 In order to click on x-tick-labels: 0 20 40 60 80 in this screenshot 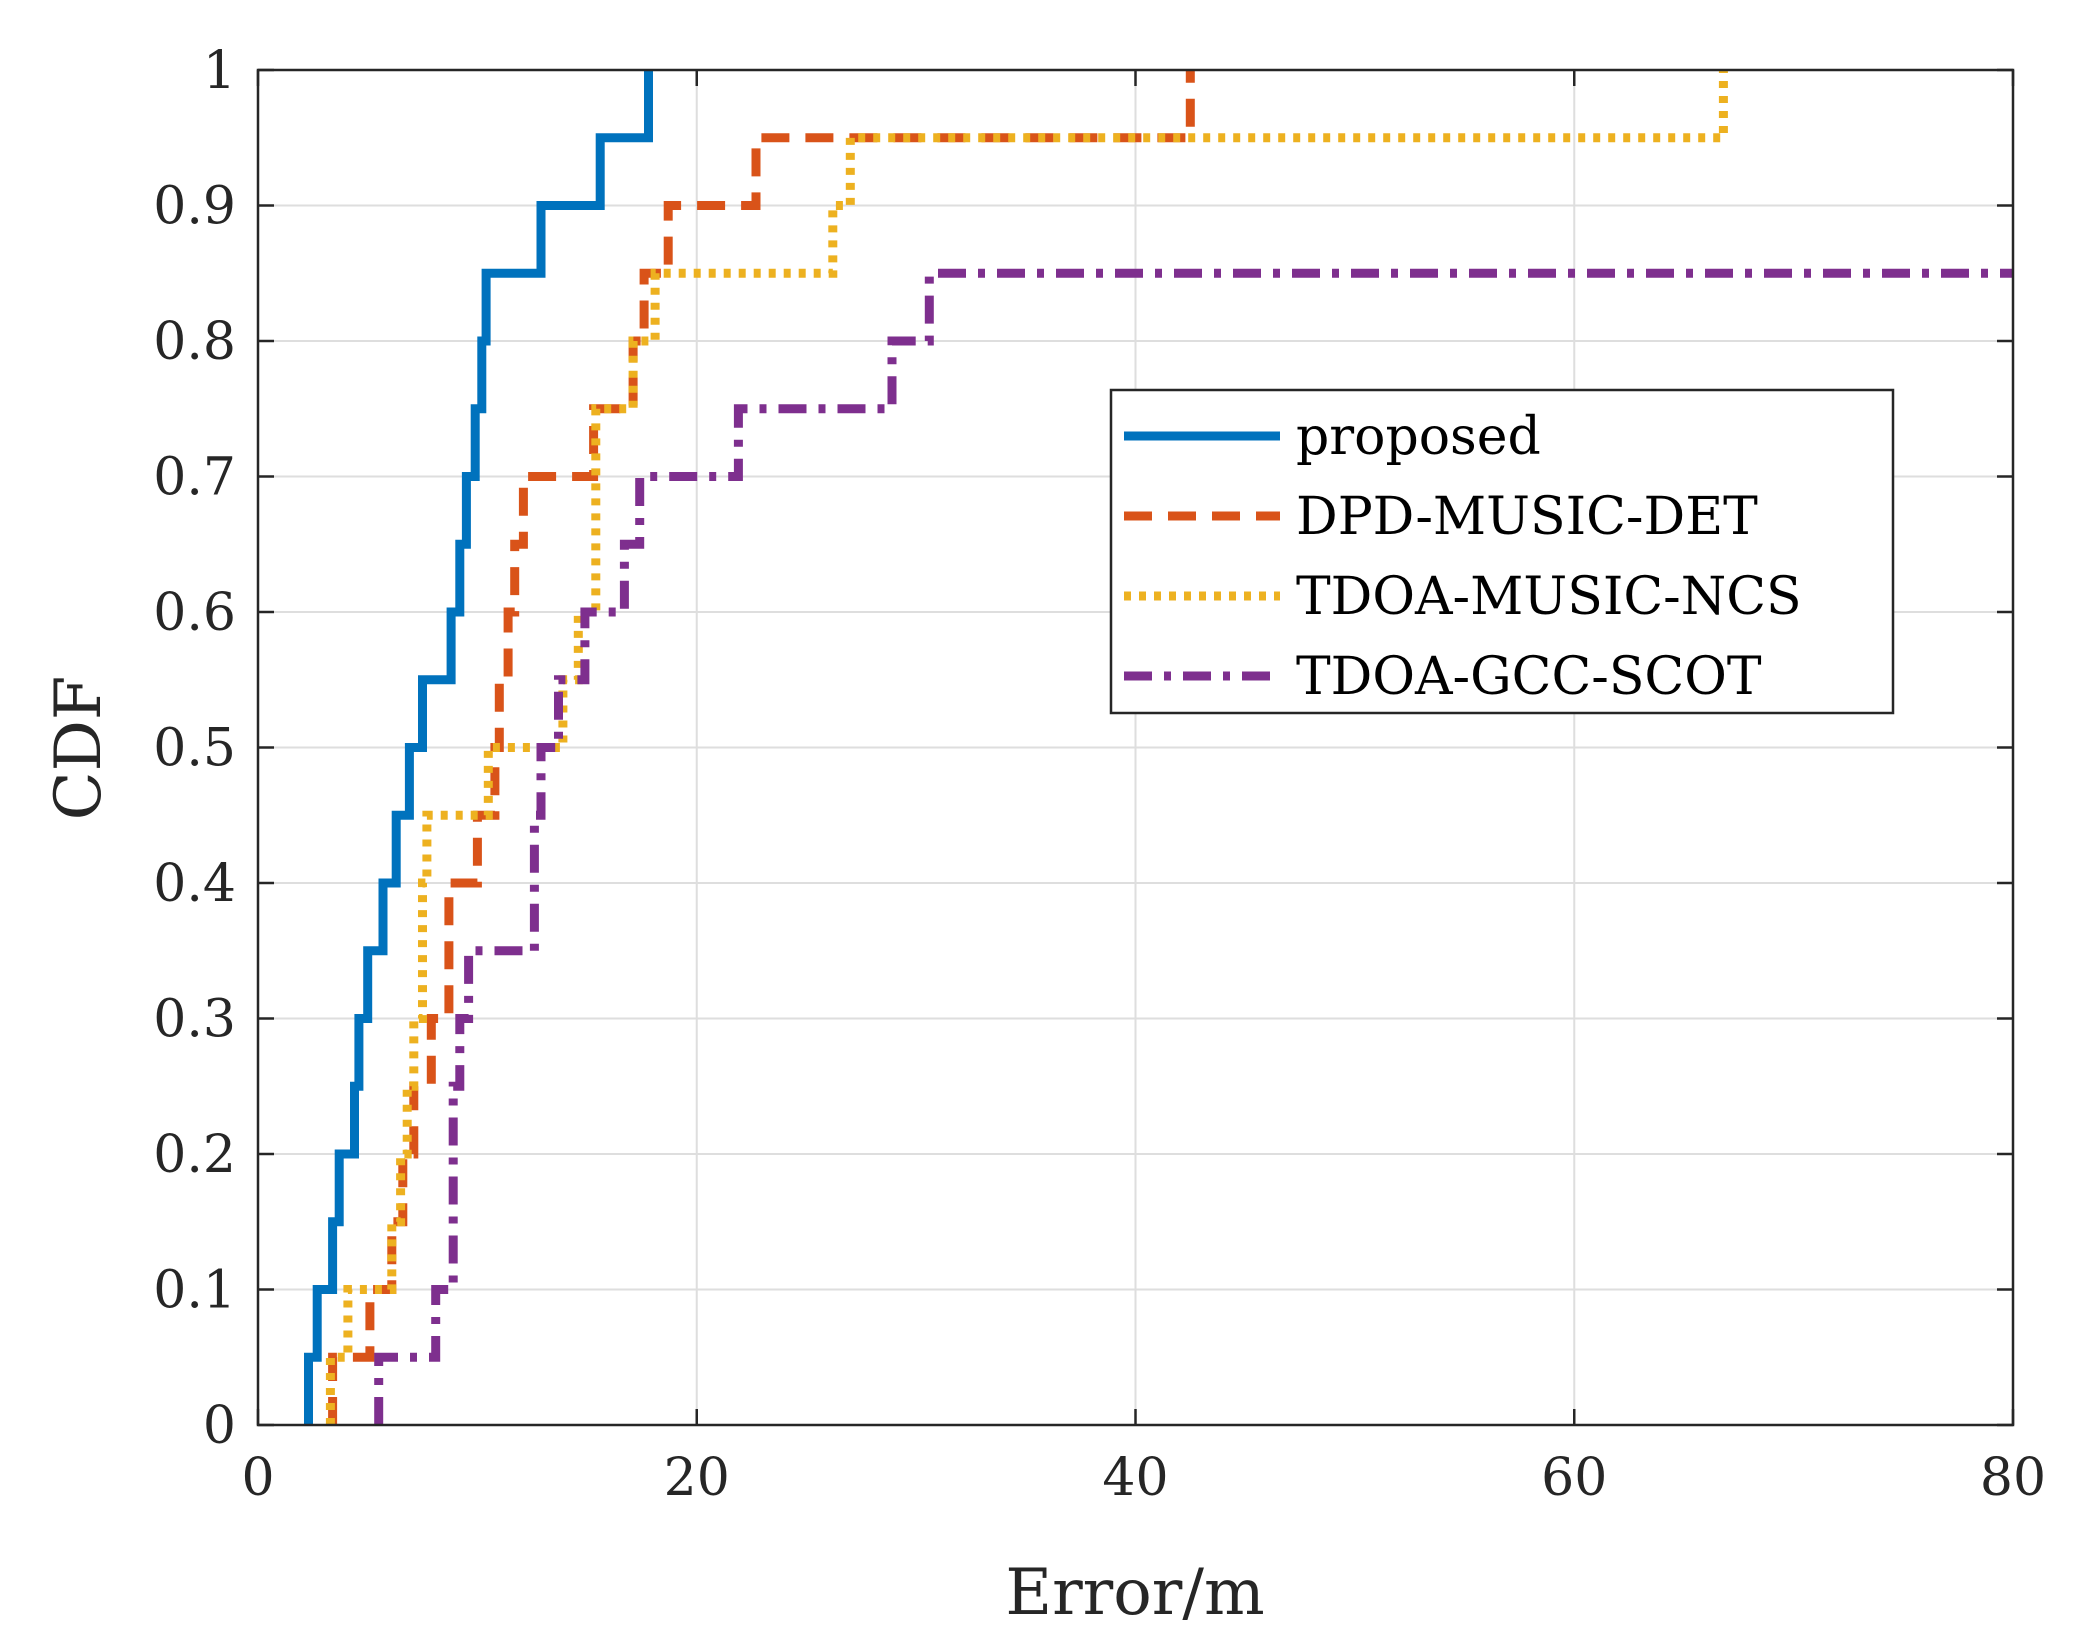, I will do `click(1143, 1478)`.